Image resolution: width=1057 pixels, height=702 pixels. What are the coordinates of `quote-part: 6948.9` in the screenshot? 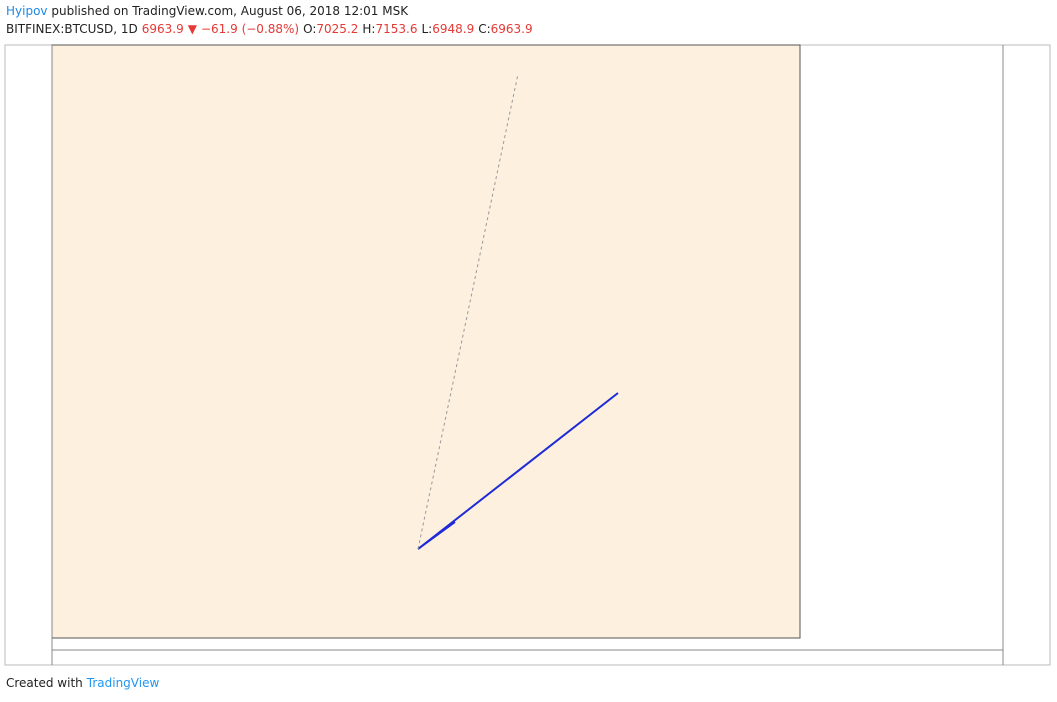 It's located at (453, 29).